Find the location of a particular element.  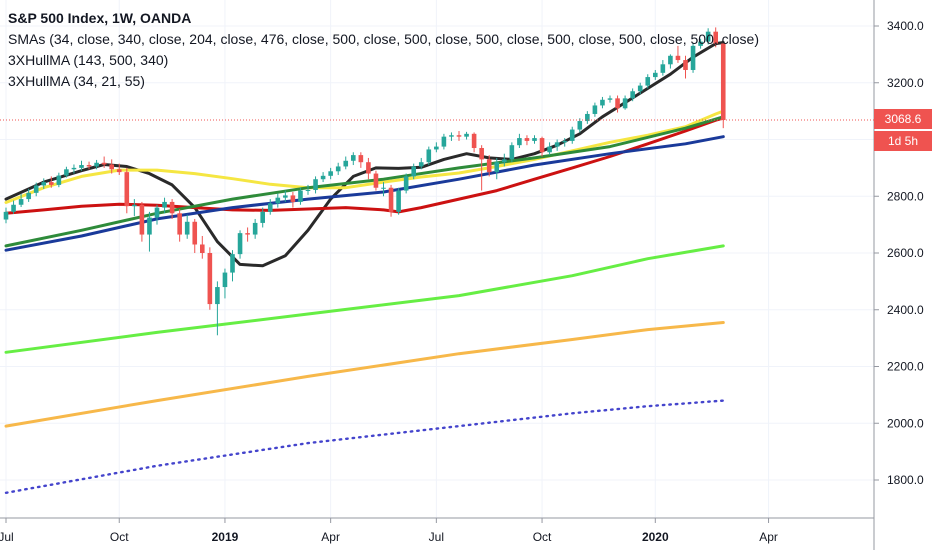

y-tick-label: 1800.0 is located at coordinates (905, 480).